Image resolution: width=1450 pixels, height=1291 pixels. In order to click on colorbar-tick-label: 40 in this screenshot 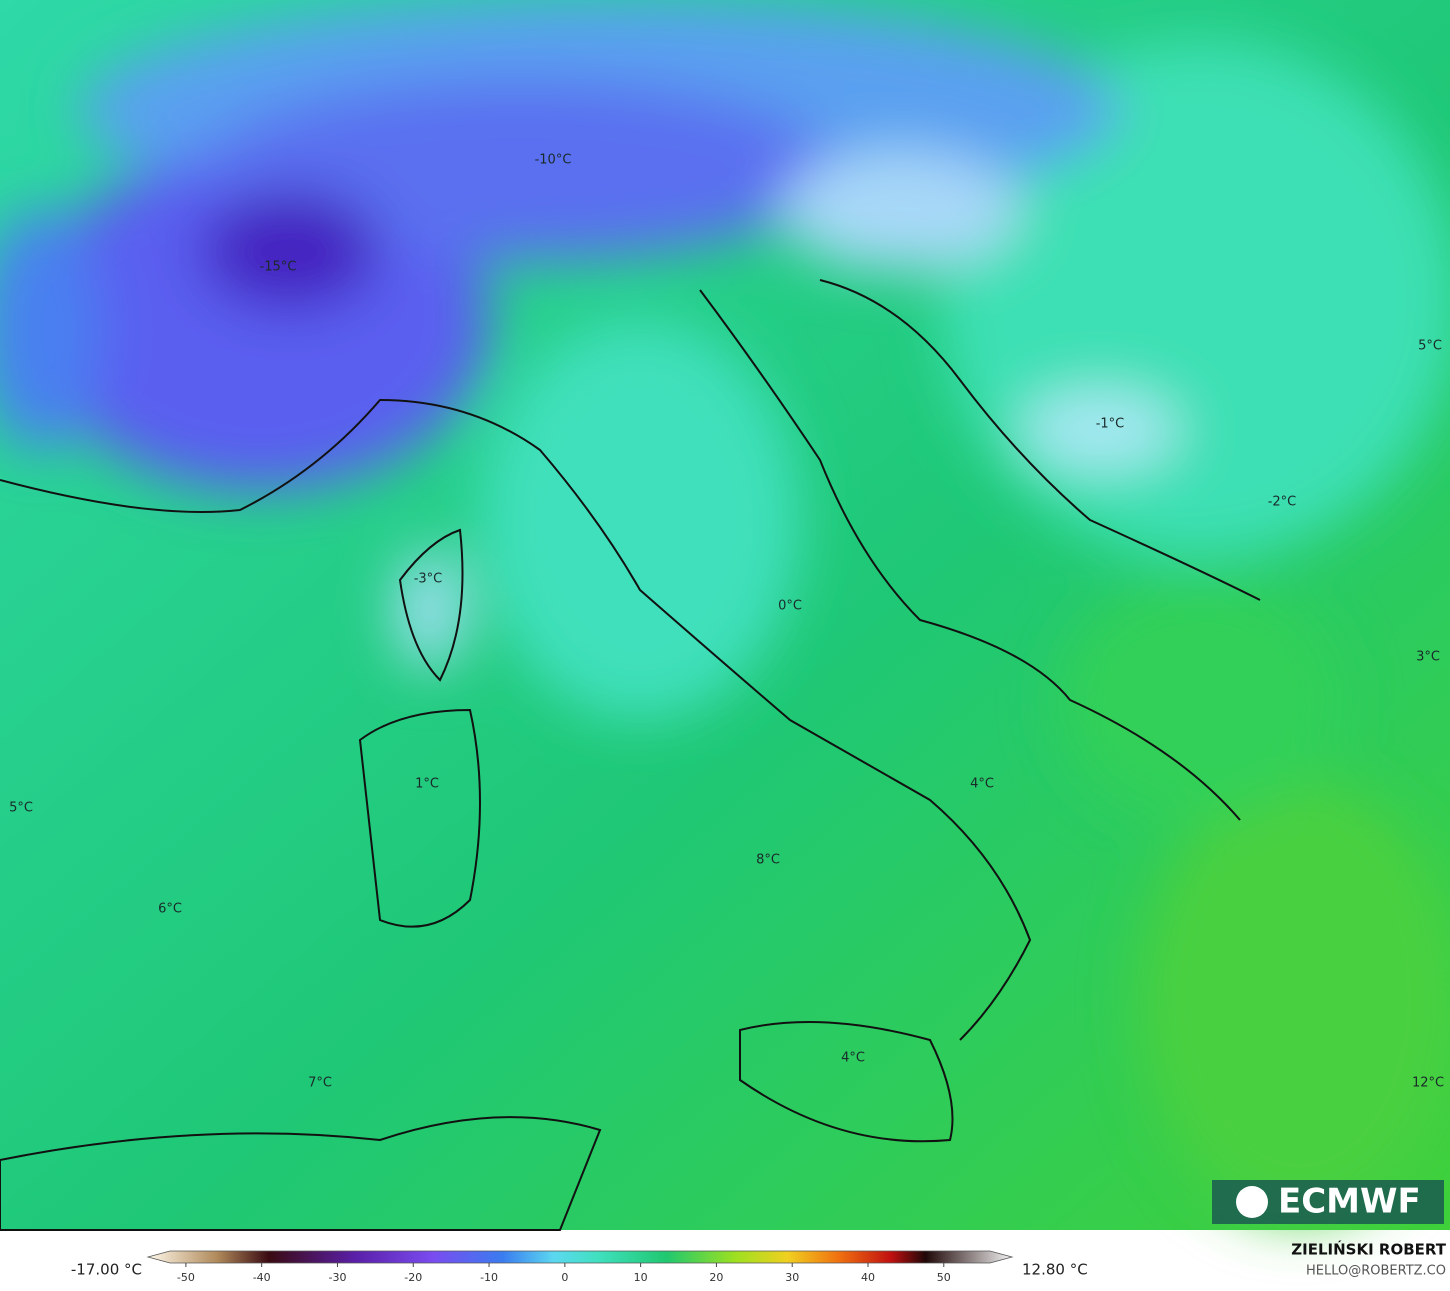, I will do `click(868, 1277)`.